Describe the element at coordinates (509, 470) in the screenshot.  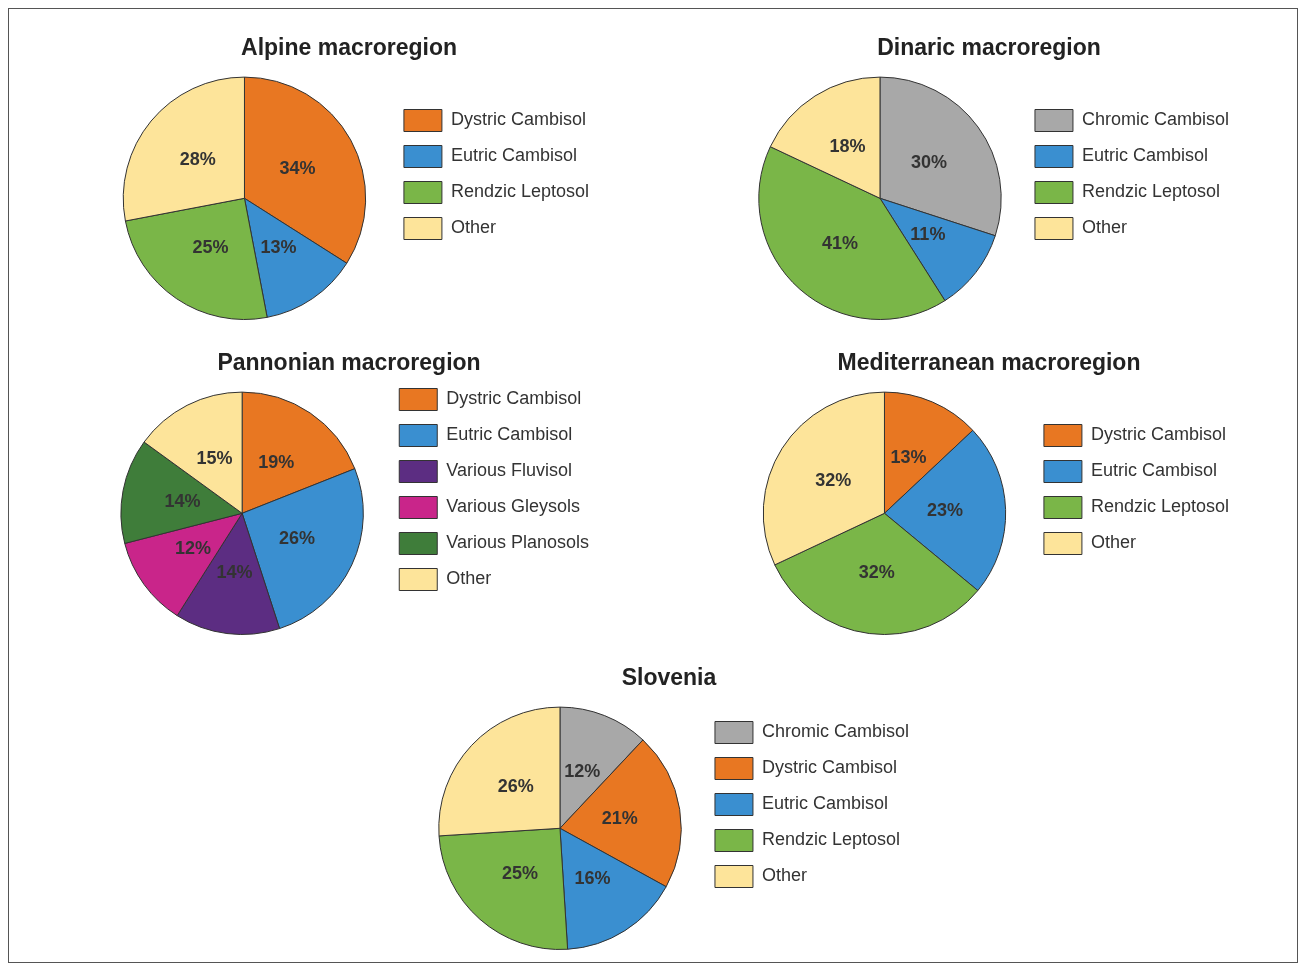
I see `legend-label: Various Fluvisol` at that location.